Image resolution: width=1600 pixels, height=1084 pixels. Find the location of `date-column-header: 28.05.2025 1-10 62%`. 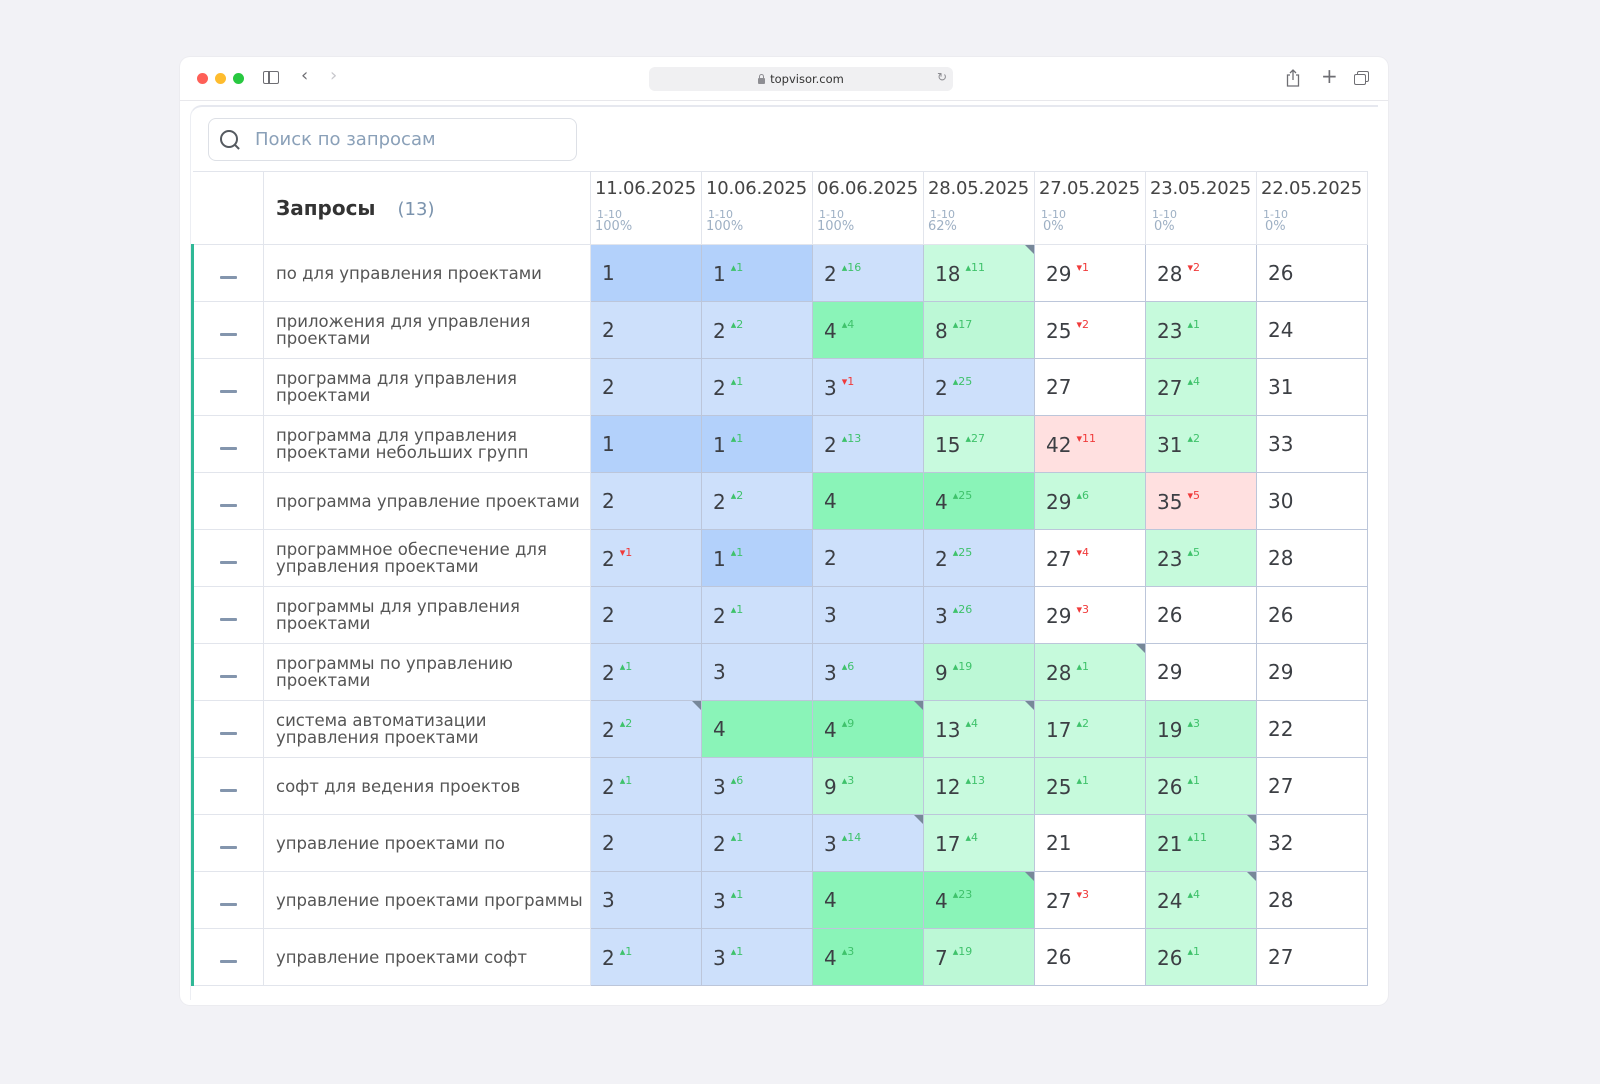

date-column-header: 28.05.2025 1-10 62% is located at coordinates (979, 208).